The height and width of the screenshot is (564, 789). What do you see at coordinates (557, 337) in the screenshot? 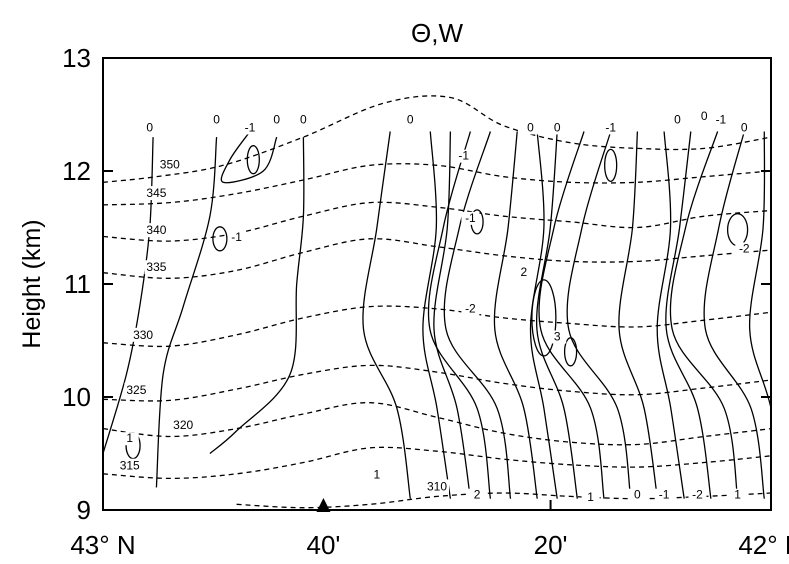
I see `w-label: 3` at bounding box center [557, 337].